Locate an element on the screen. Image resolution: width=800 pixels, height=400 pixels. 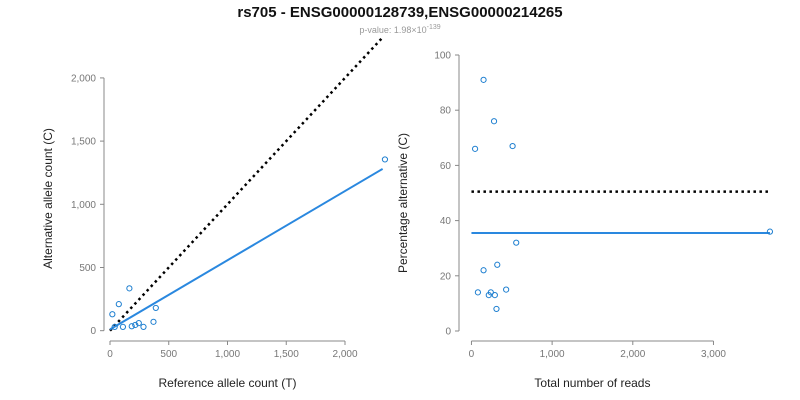
right-x-tick-label: 1,000 is located at coordinates (552, 354).